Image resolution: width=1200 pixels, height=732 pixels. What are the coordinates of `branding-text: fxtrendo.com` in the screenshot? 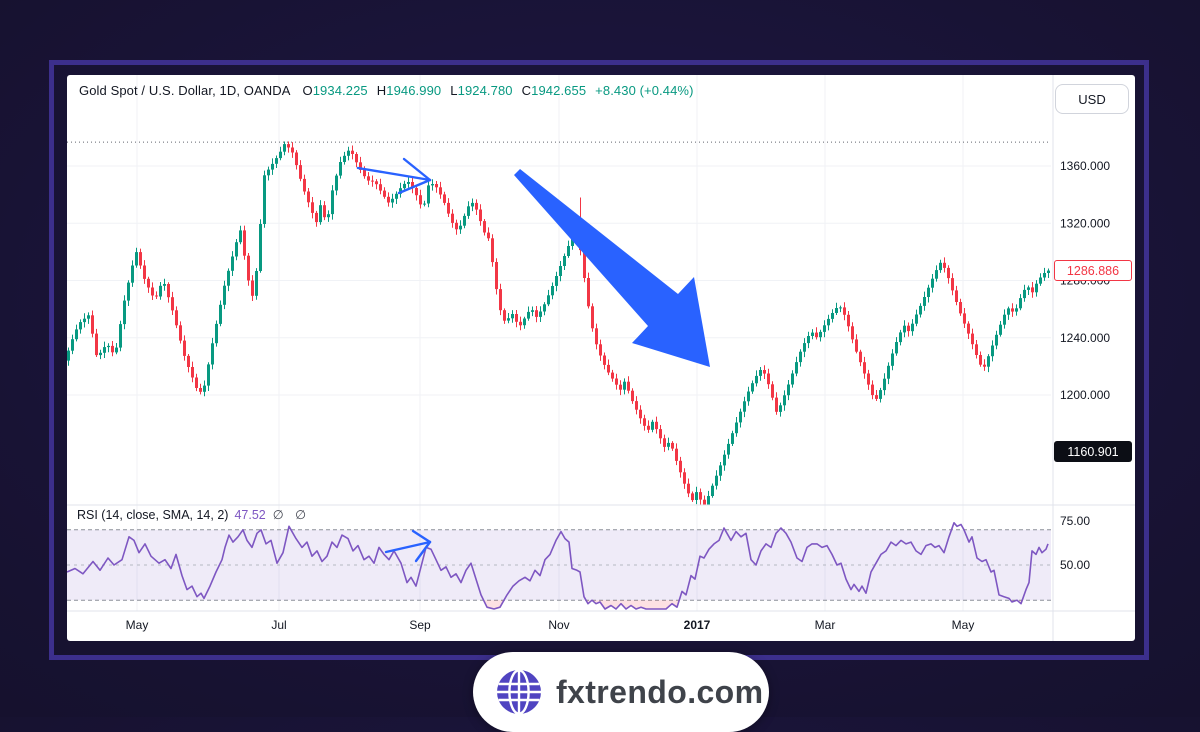 It's located at (660, 691).